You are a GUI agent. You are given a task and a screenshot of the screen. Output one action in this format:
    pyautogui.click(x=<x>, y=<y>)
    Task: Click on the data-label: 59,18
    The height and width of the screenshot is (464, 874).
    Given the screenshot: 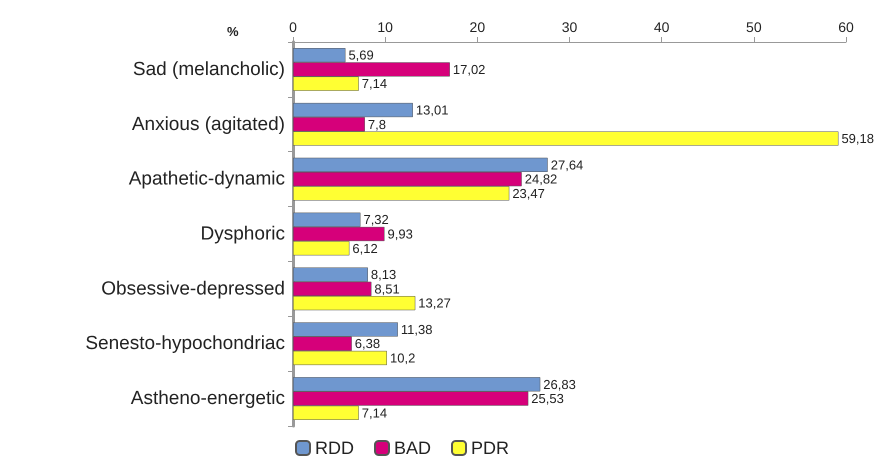 What is the action you would take?
    pyautogui.click(x=857, y=138)
    